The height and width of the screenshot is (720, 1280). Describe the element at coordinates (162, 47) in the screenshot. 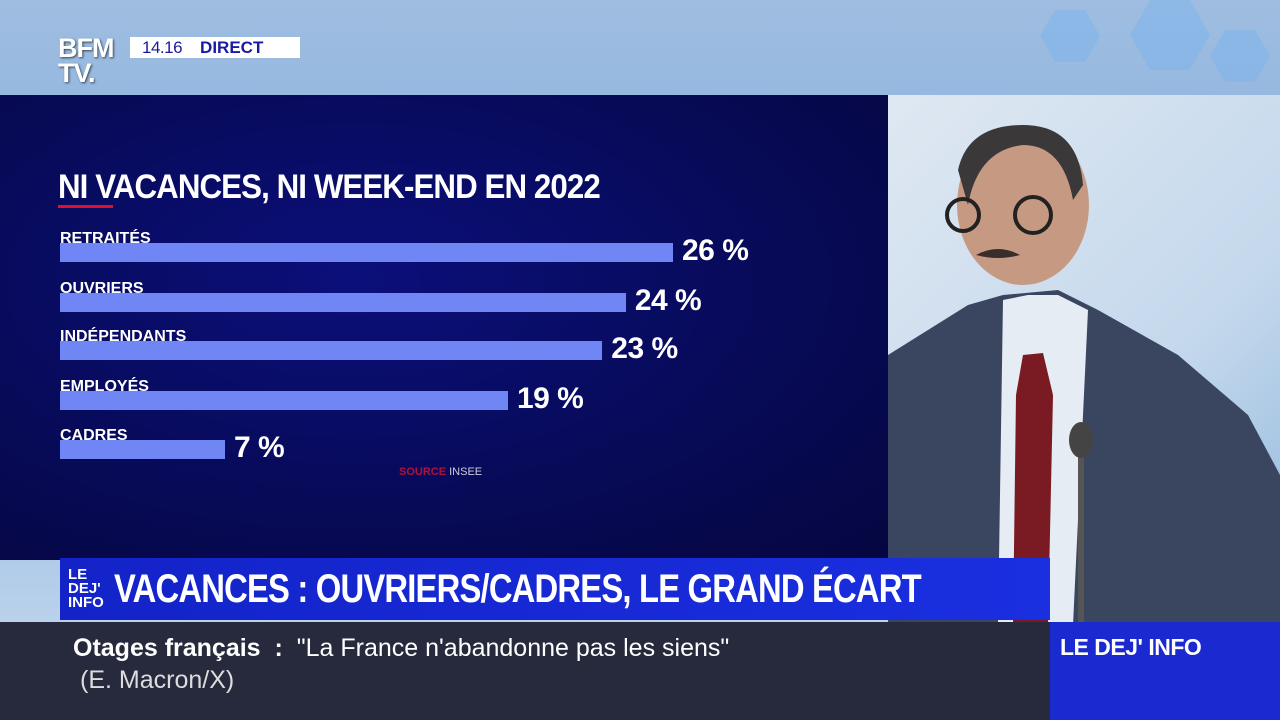

I see `clock: 14.16` at that location.